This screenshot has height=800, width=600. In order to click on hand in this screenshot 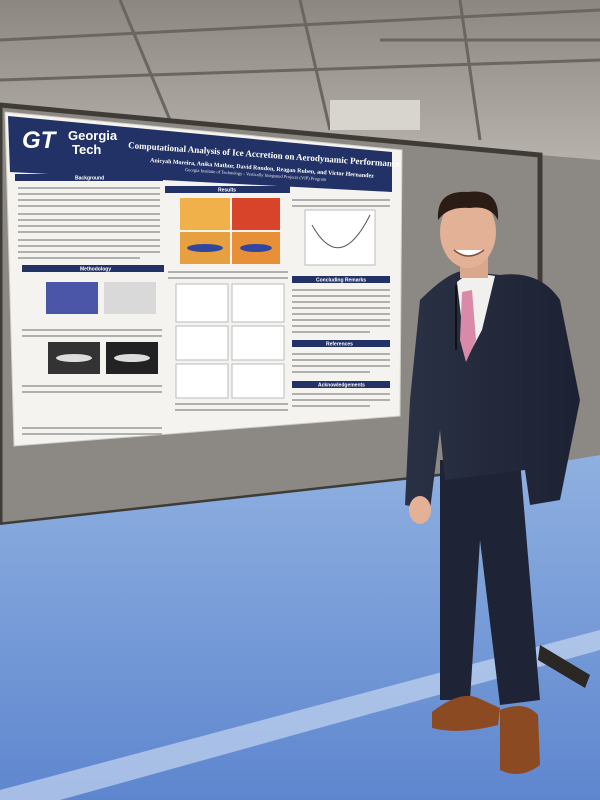, I will do `click(420, 510)`.